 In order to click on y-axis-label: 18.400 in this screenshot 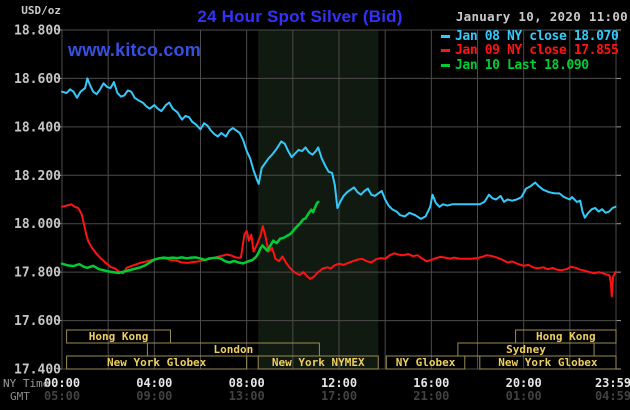, I will do `click(37, 127)`.